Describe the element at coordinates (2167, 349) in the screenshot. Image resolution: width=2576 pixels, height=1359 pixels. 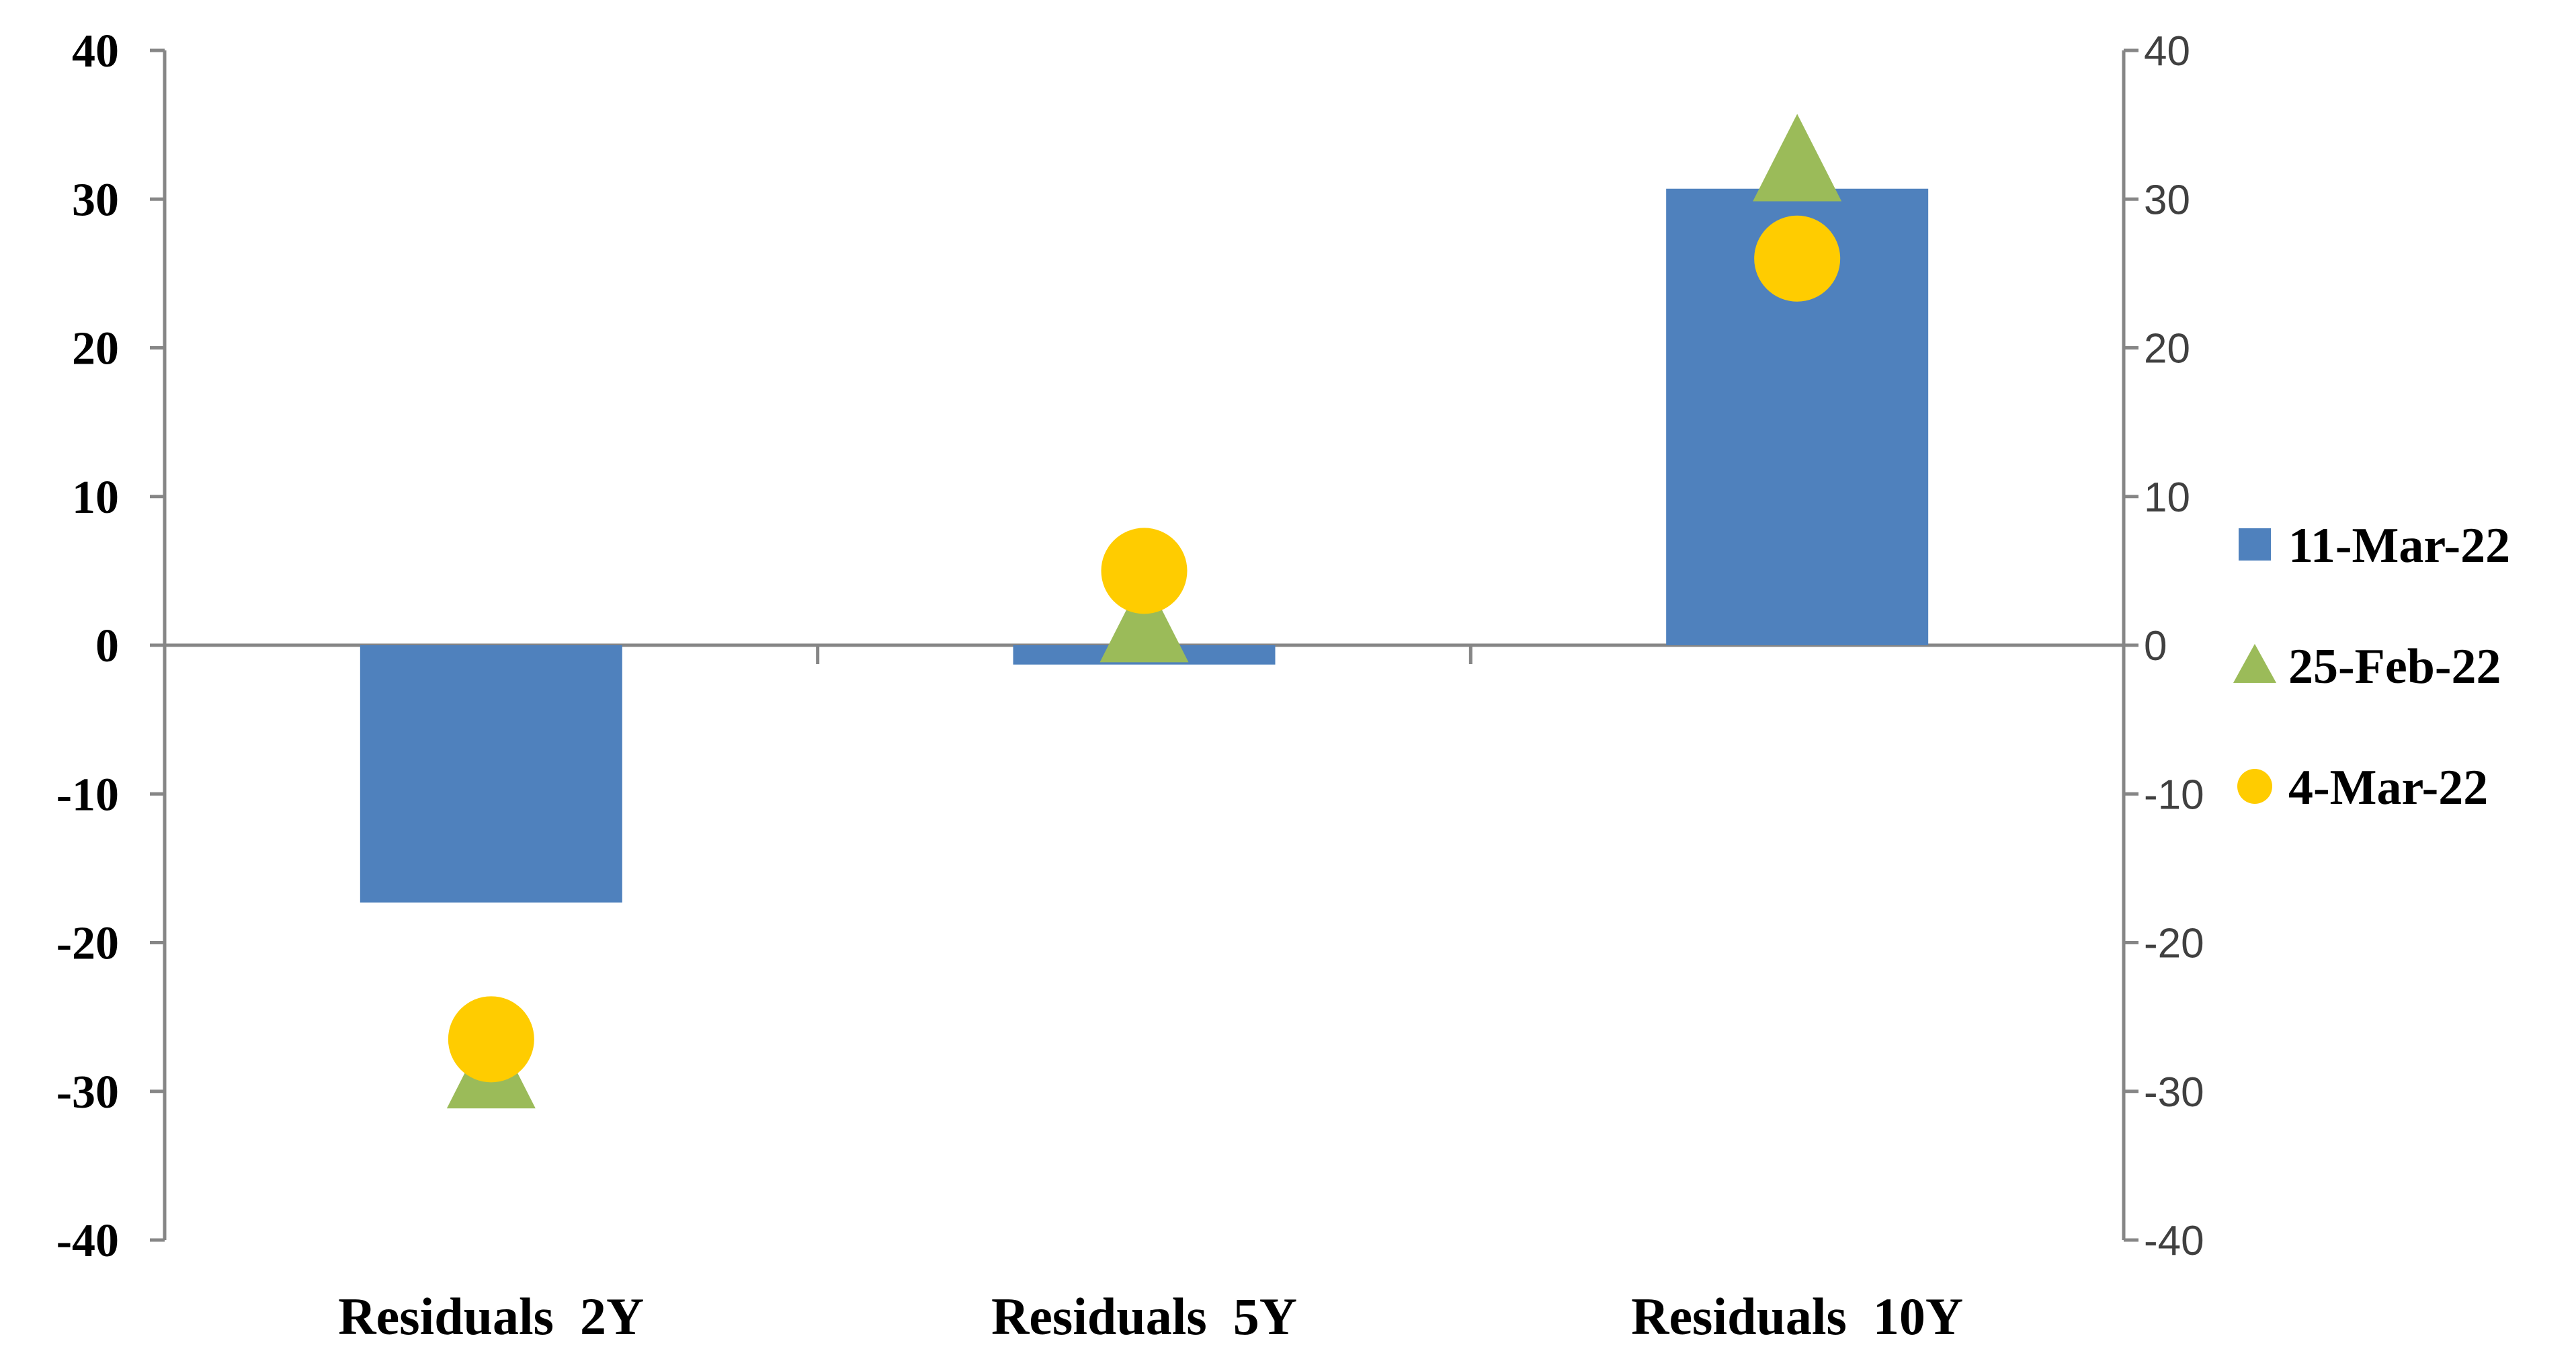
I see `right-tick-label: 20` at that location.